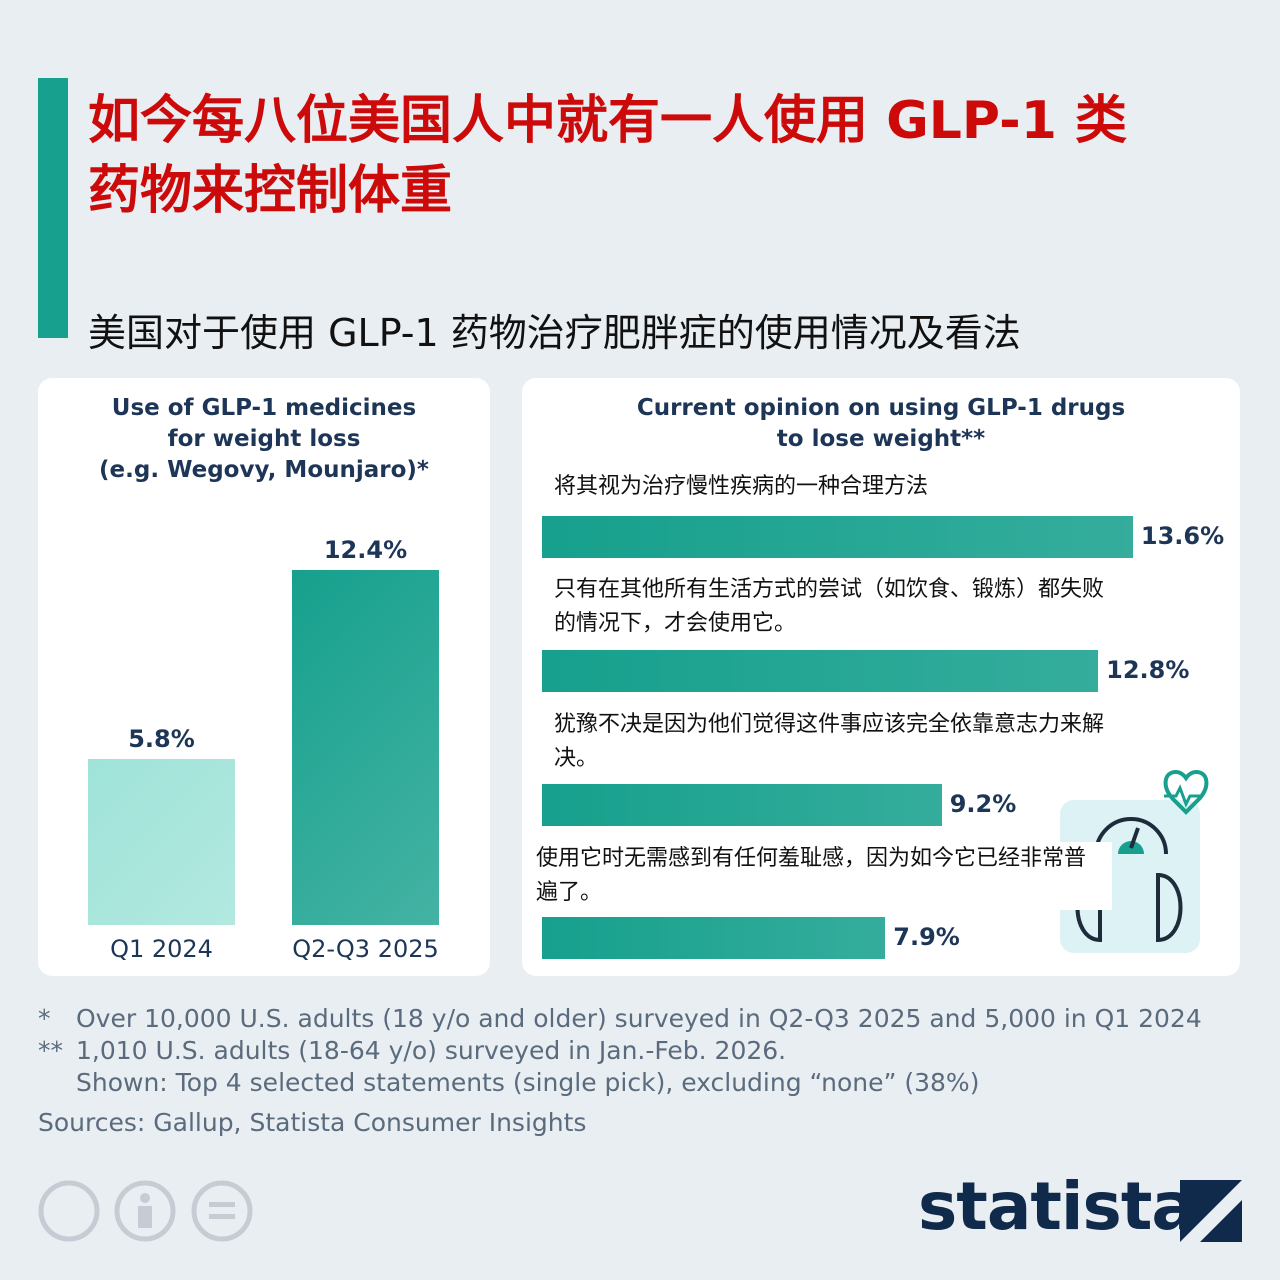 The width and height of the screenshot is (1280, 1280). What do you see at coordinates (821, 876) in the screenshot?
I see `category-label: 使用它时无需感到有任何羞耻感，因为如今它已经非常普遍了。` at bounding box center [821, 876].